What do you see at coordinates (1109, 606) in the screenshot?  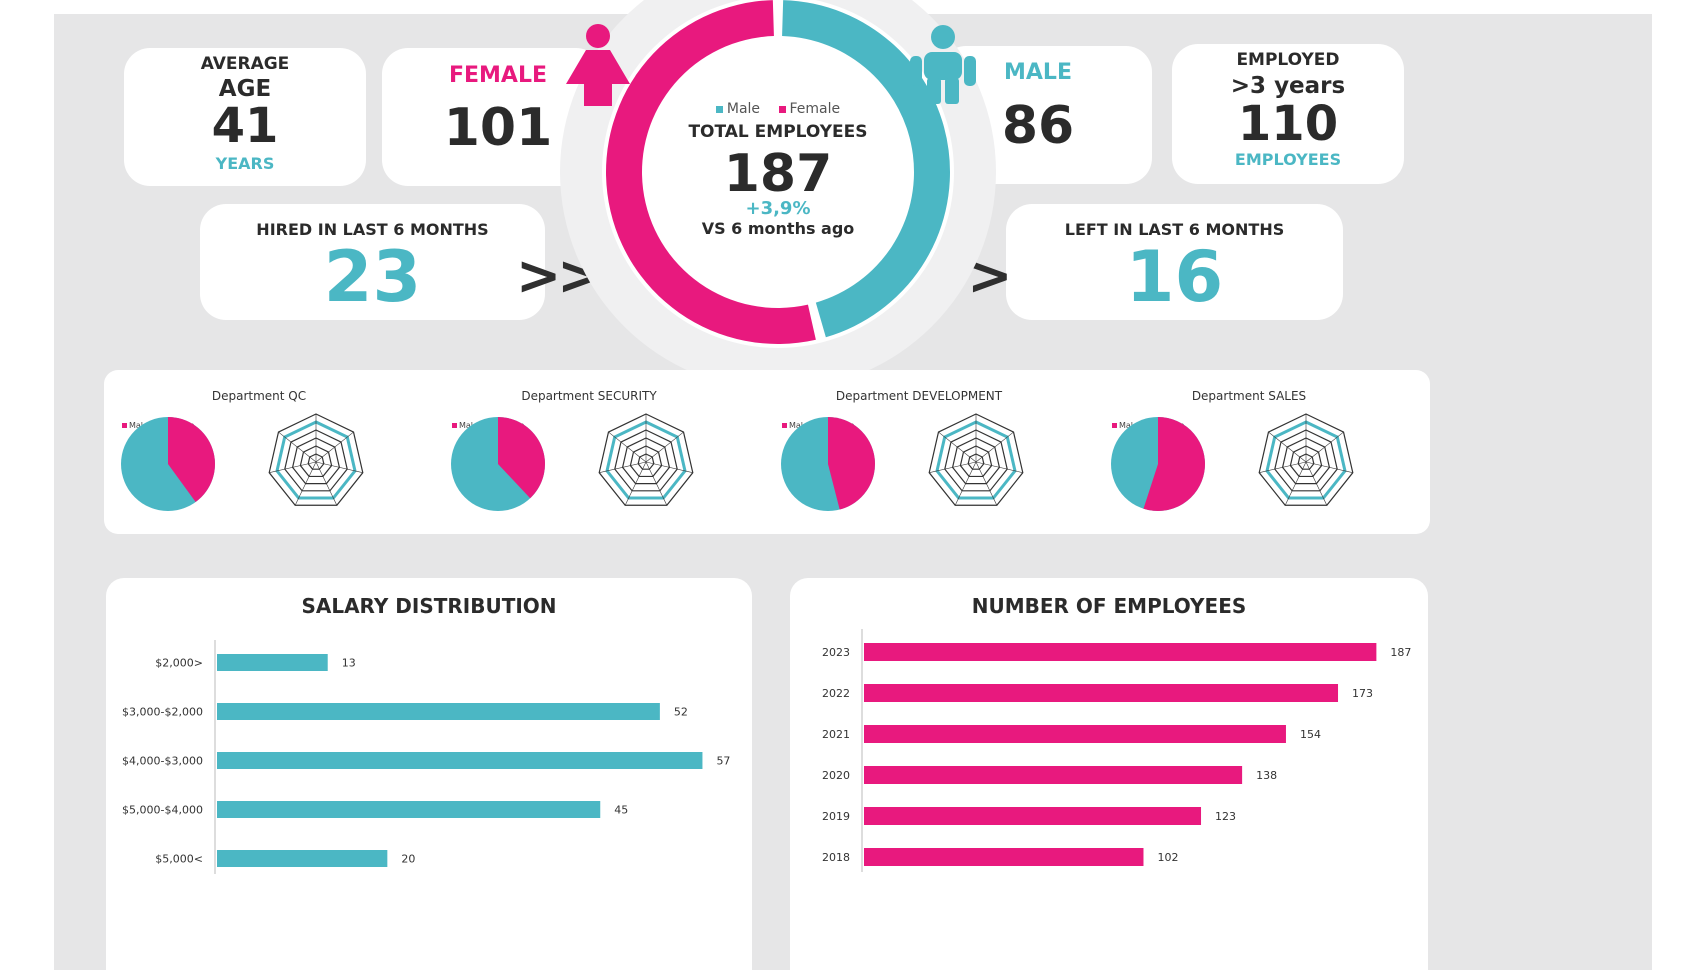 I see `employees-chart-title: NUMBER OF EMPLOYEES` at bounding box center [1109, 606].